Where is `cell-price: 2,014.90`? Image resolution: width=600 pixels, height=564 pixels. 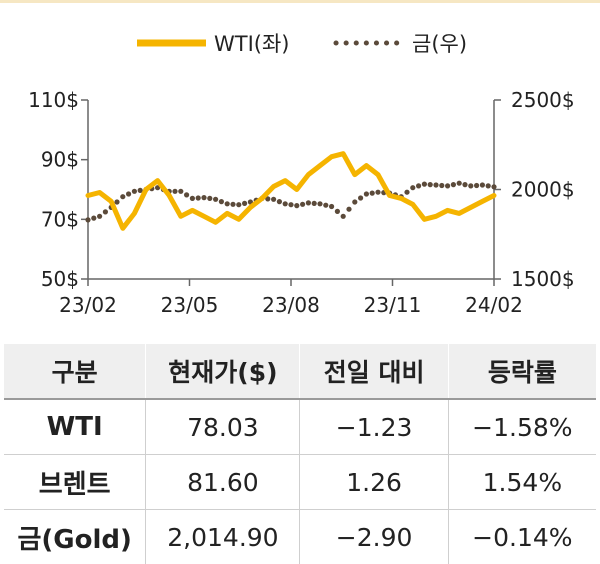
cell-price: 2,014.90 is located at coordinates (223, 537).